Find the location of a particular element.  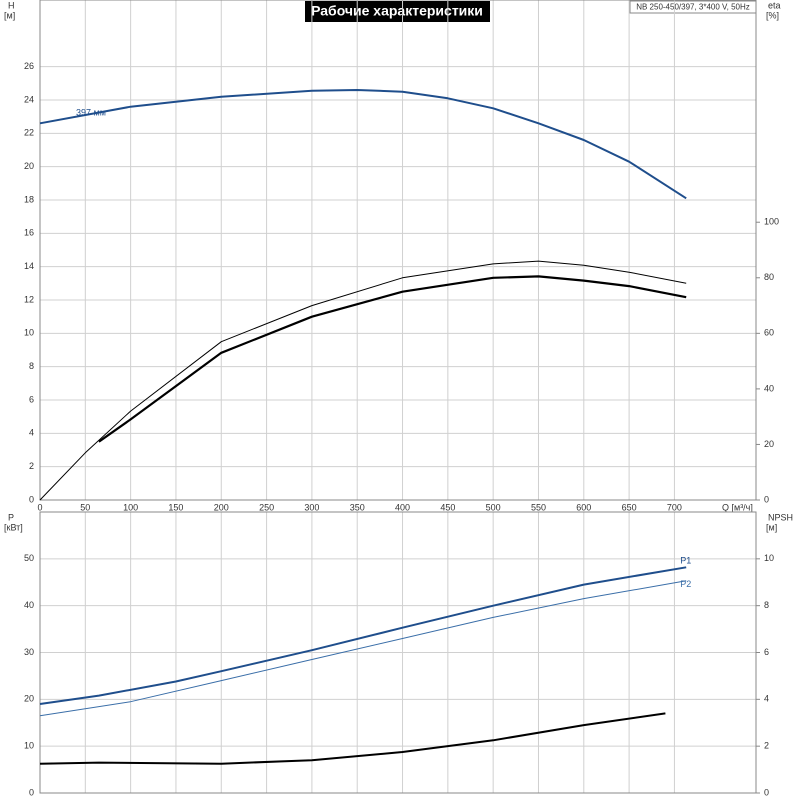

x-tick-label: 50 is located at coordinates (85, 507).